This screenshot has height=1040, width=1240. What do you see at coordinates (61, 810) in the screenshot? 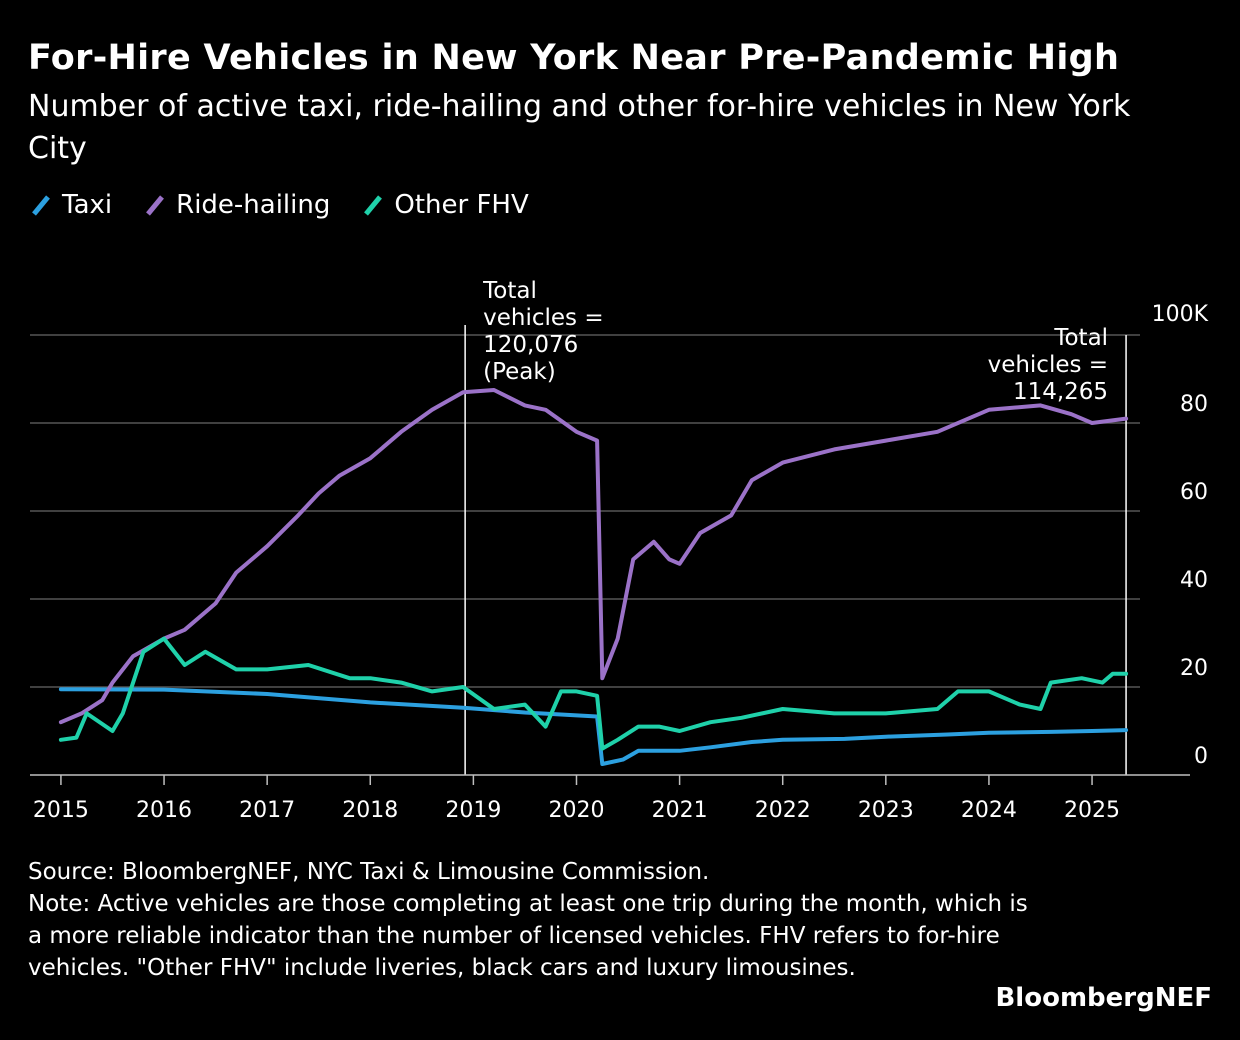
I see `x-tick-label-2015: 2015` at bounding box center [61, 810].